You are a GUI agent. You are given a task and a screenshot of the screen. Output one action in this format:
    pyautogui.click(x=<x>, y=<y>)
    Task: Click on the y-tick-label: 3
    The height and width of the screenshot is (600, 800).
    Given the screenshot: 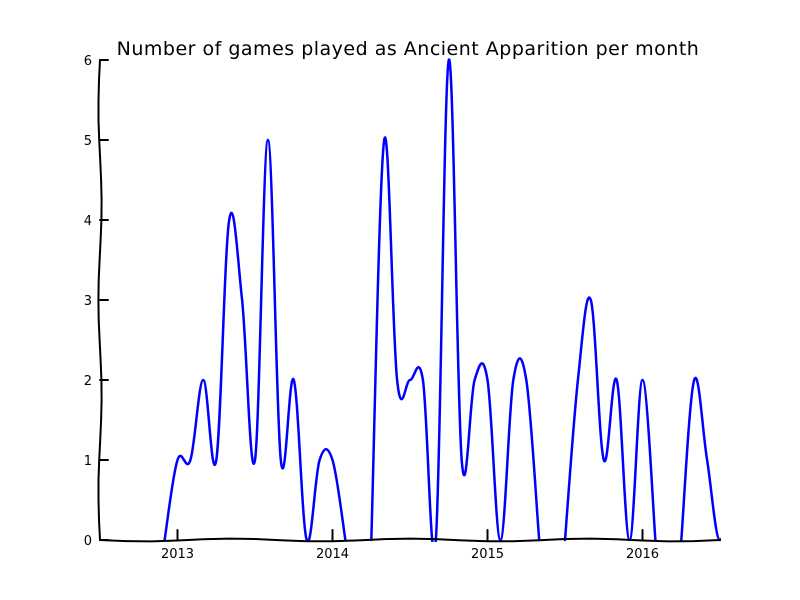 What is the action you would take?
    pyautogui.click(x=88, y=301)
    